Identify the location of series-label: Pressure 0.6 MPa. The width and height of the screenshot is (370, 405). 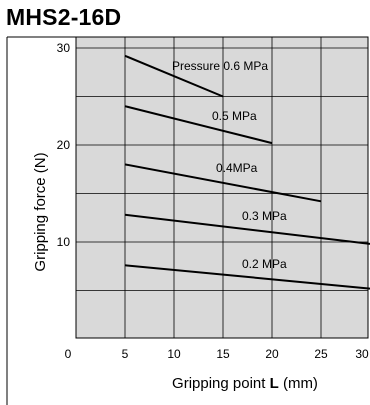
(220, 66).